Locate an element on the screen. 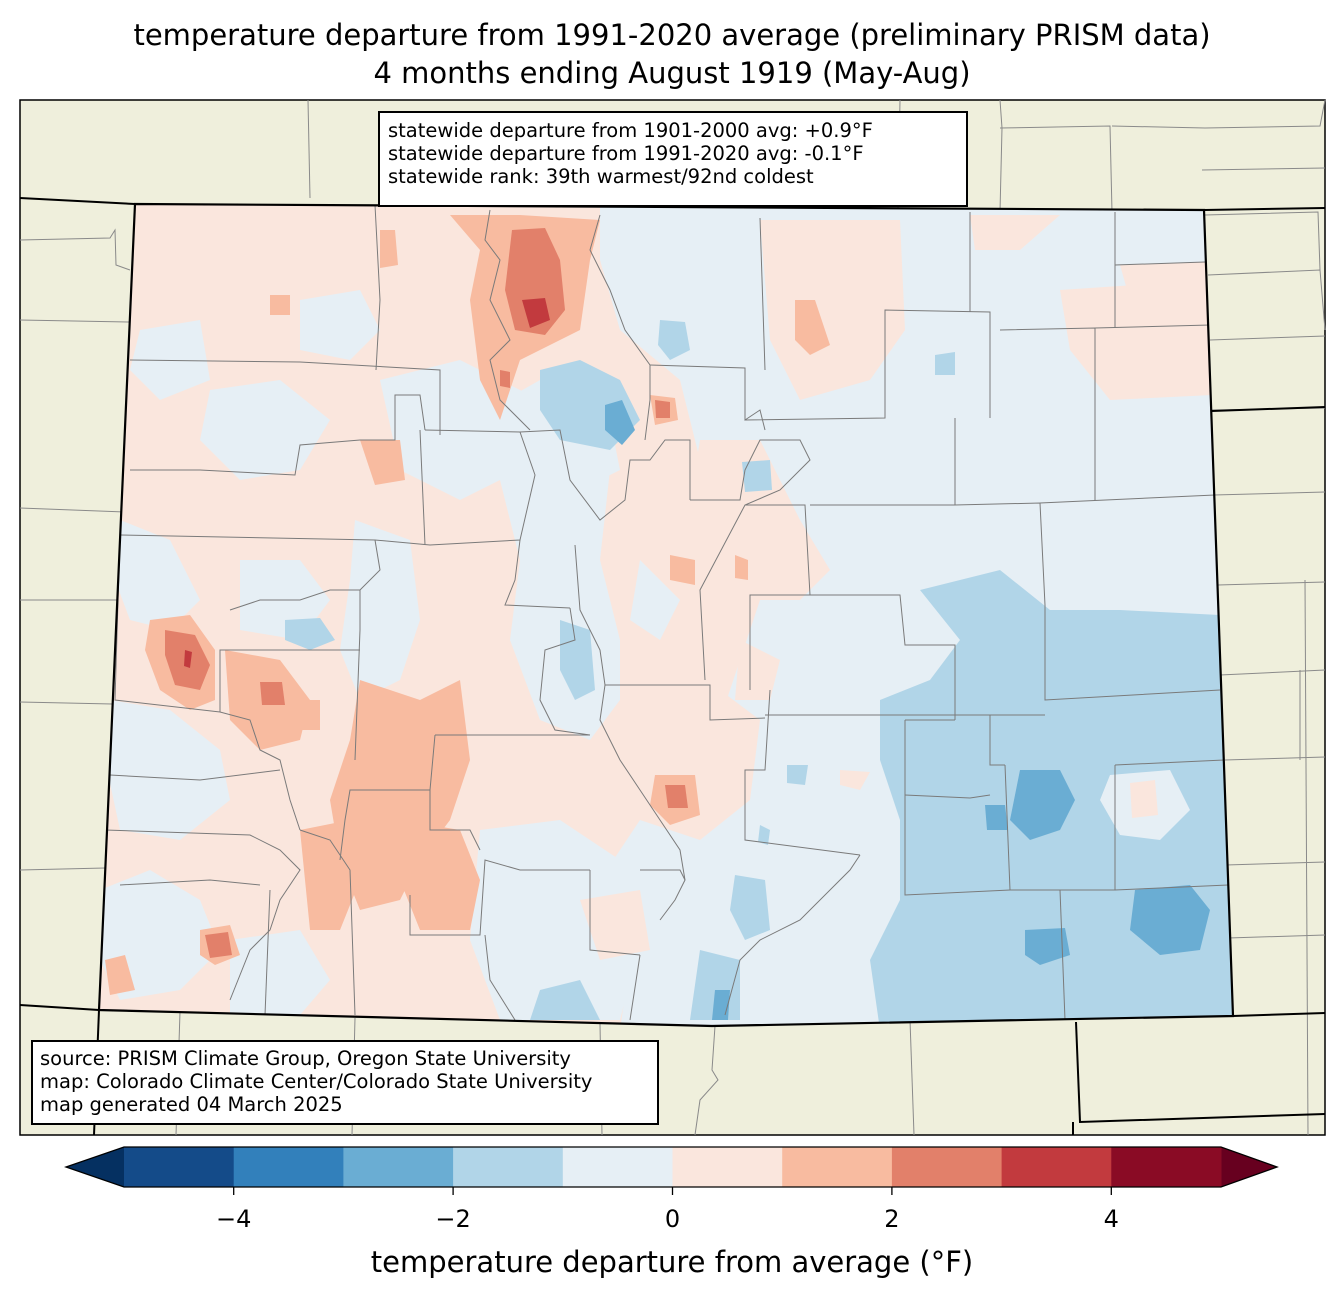 The image size is (1344, 1299). colorbar-tick-label: 0 is located at coordinates (672, 1219).